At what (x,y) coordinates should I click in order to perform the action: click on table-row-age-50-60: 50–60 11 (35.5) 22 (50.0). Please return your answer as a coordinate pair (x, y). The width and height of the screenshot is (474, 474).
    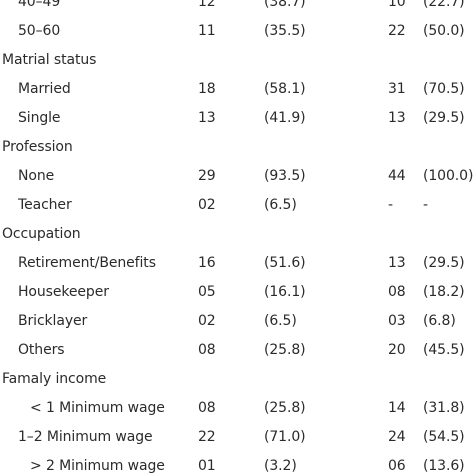
    Looking at the image, I should click on (237, 36).